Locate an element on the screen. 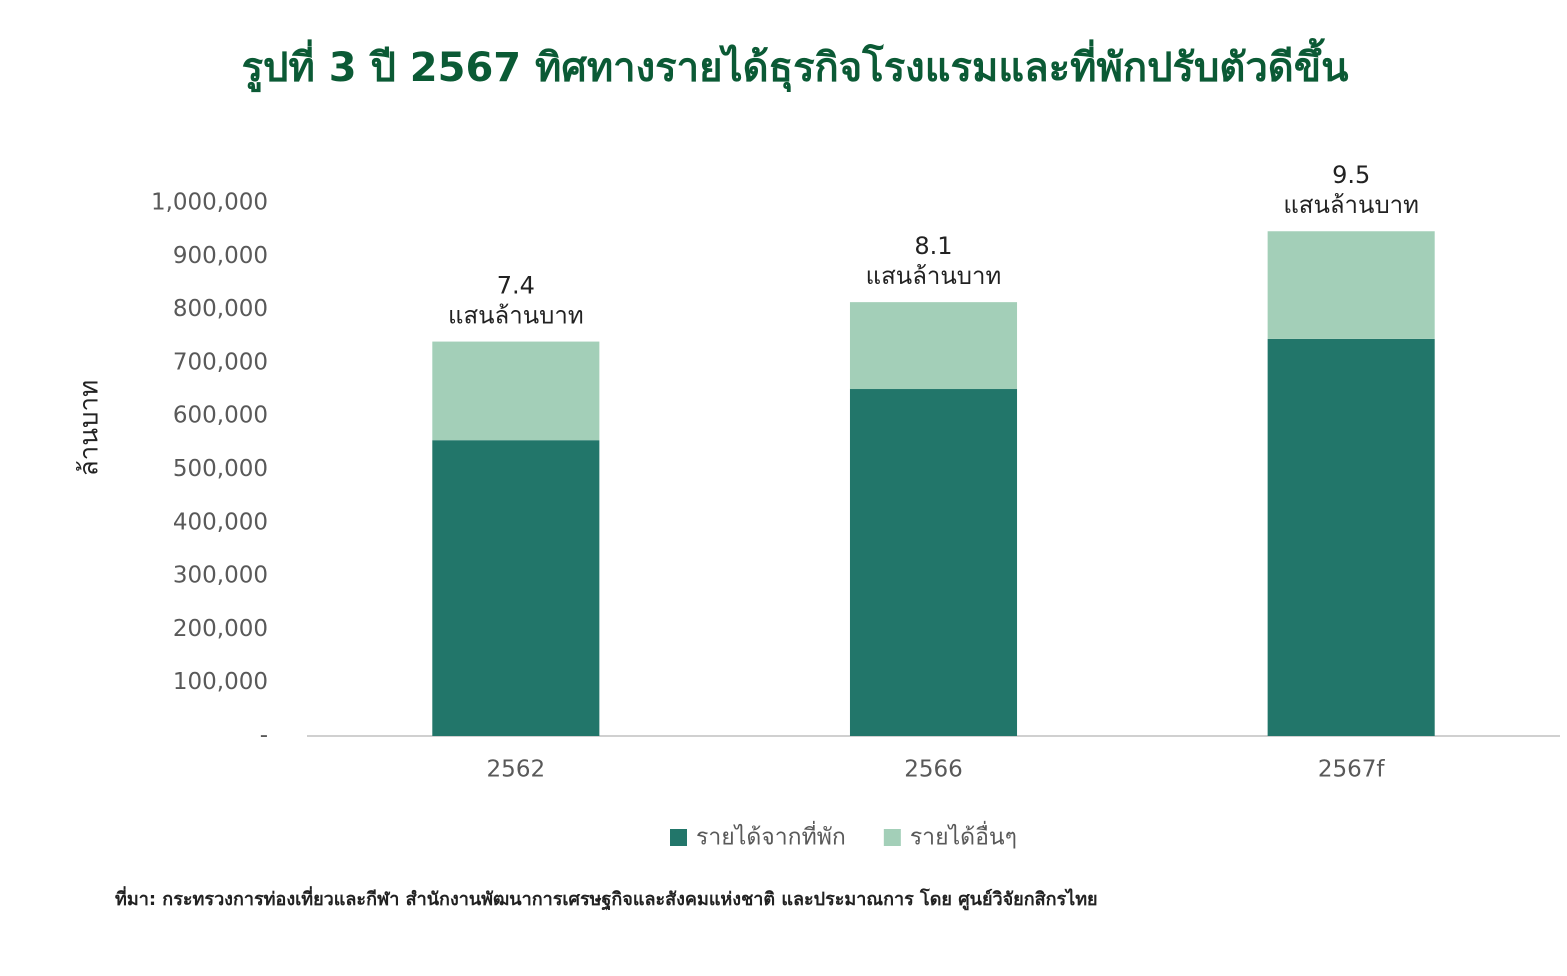 The height and width of the screenshot is (976, 1567). legend-label: รายได้อื่นๆ is located at coordinates (963, 836).